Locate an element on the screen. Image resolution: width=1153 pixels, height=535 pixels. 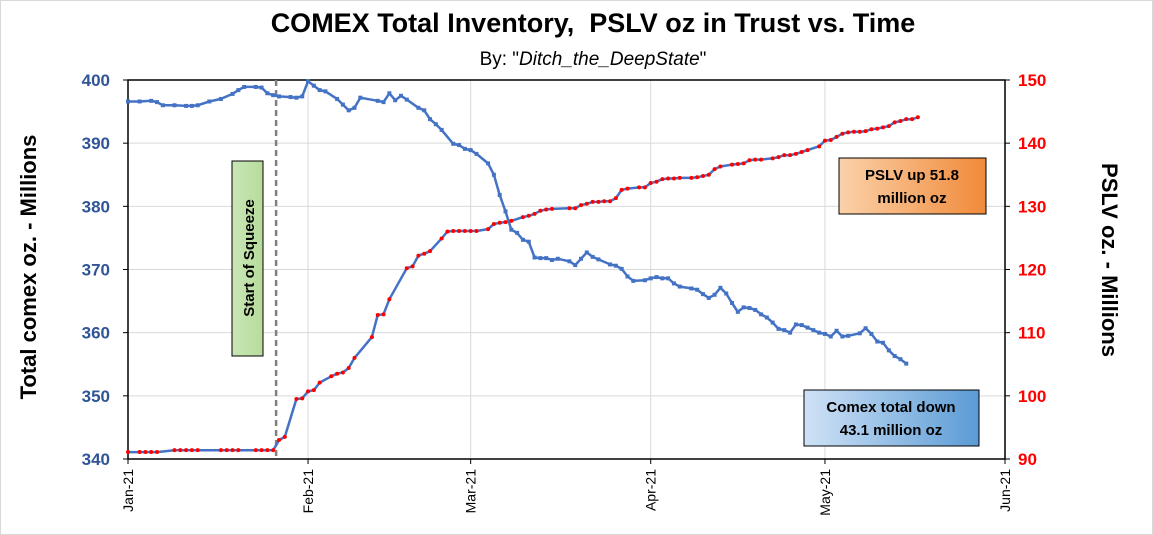
squeeze-marker: Start of Squeeze is located at coordinates (254, 269).